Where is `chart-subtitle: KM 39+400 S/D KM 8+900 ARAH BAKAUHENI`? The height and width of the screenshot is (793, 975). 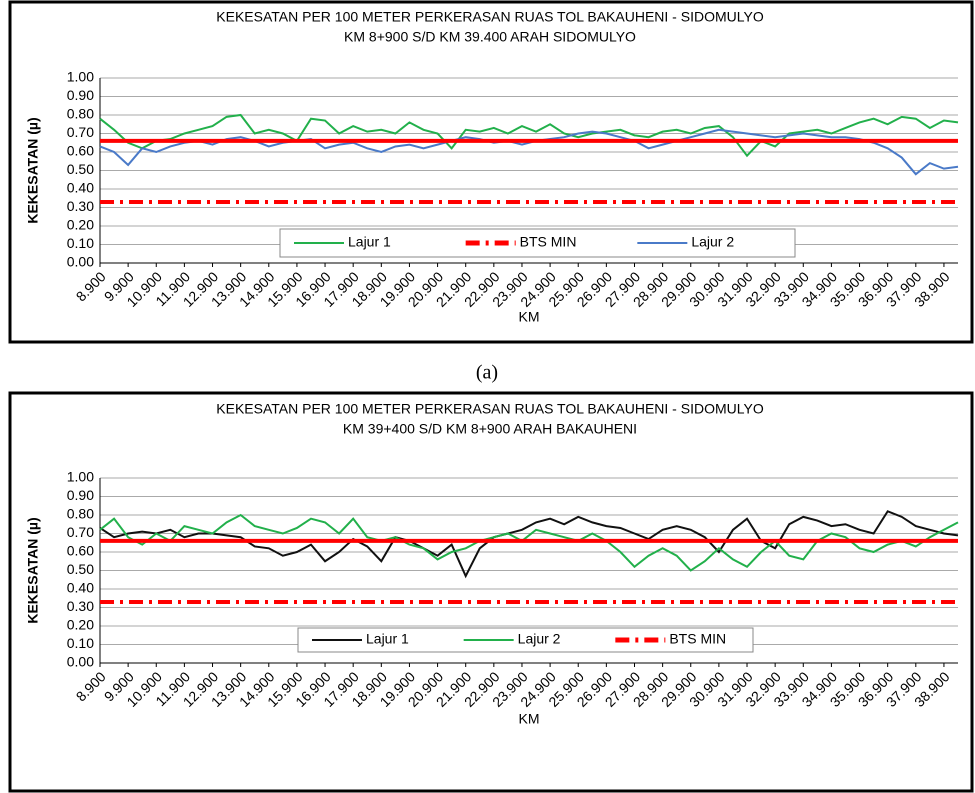 chart-subtitle: KM 39+400 S/D KM 8+900 ARAH BAKAUHENI is located at coordinates (490, 429).